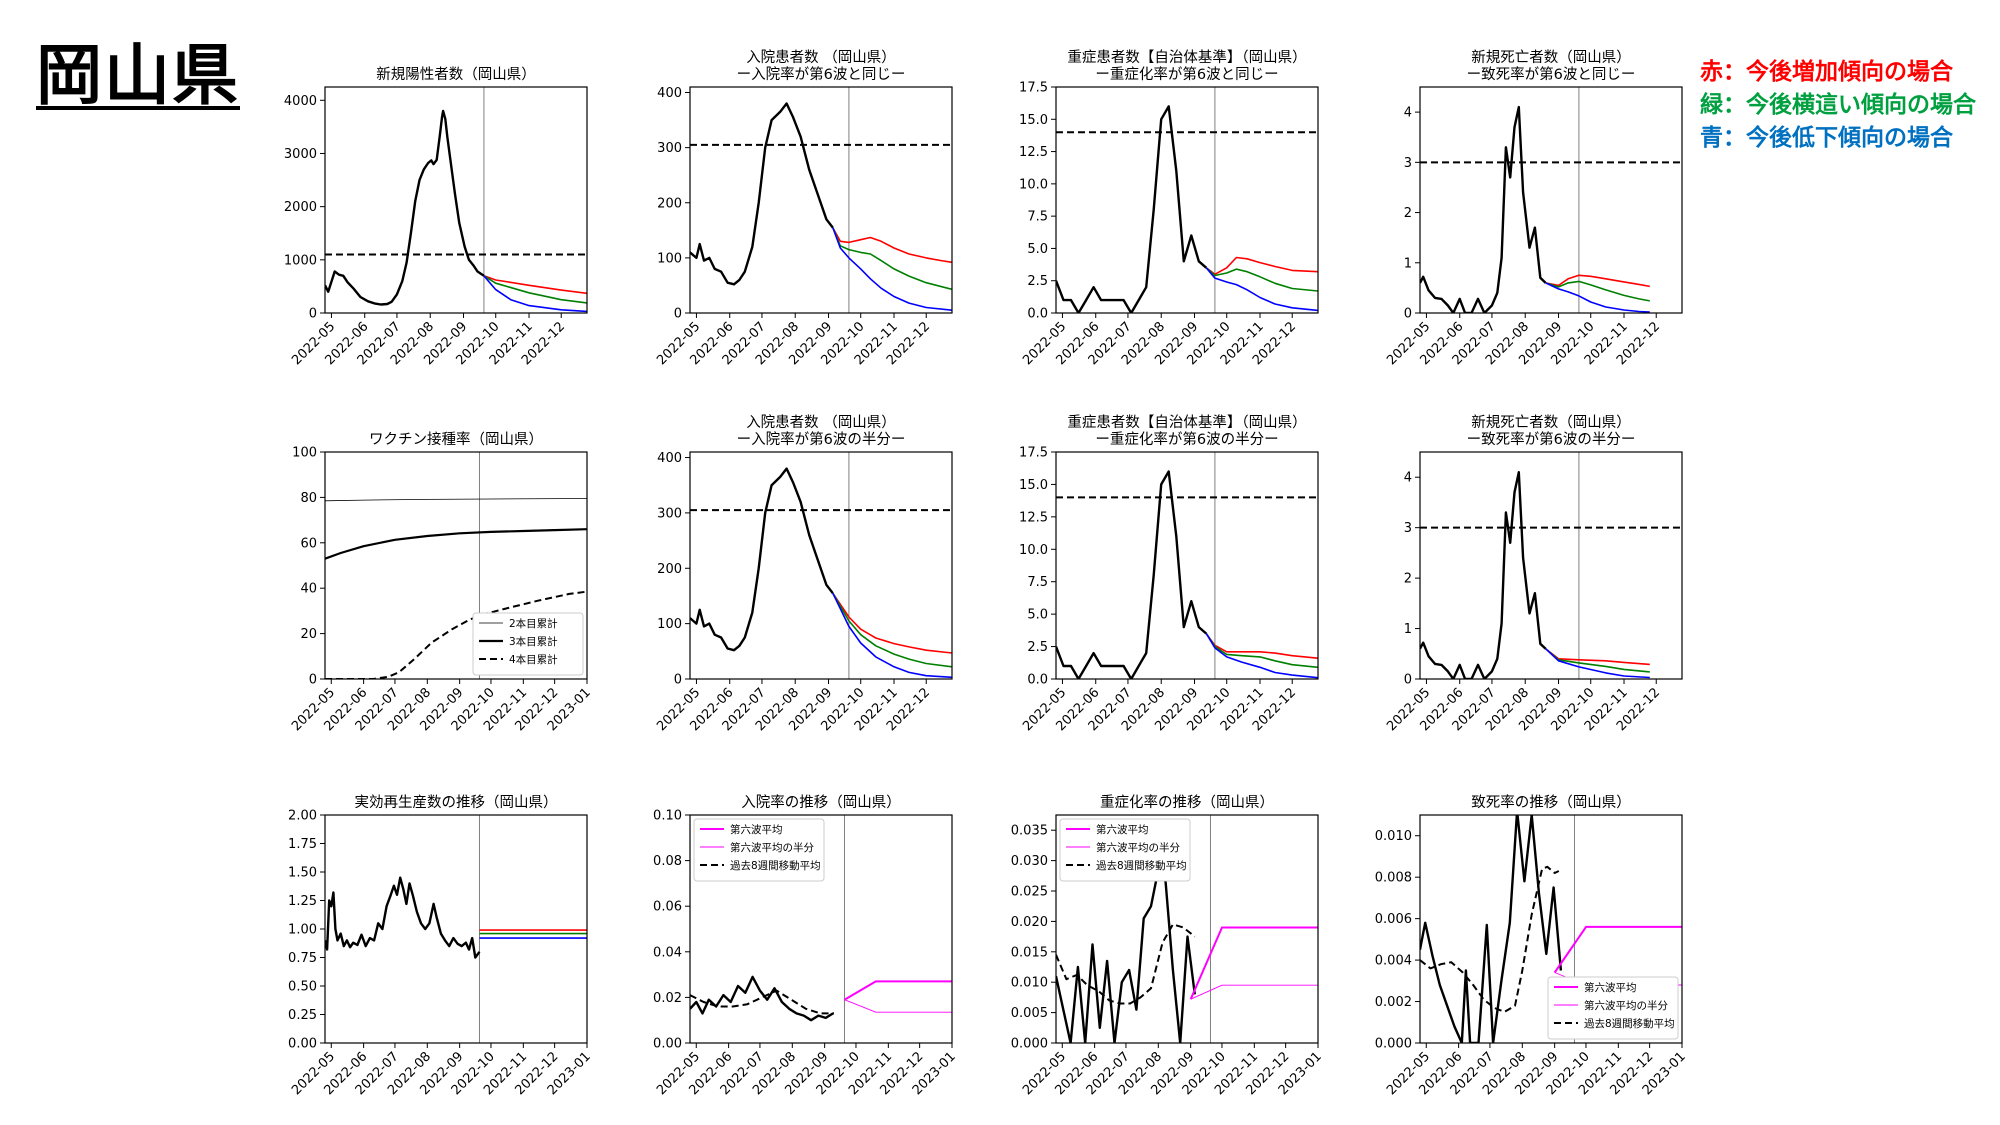 The width and height of the screenshot is (2000, 1125). What do you see at coordinates (302, 958) in the screenshot?
I see `y-tick-label: 0.75` at bounding box center [302, 958].